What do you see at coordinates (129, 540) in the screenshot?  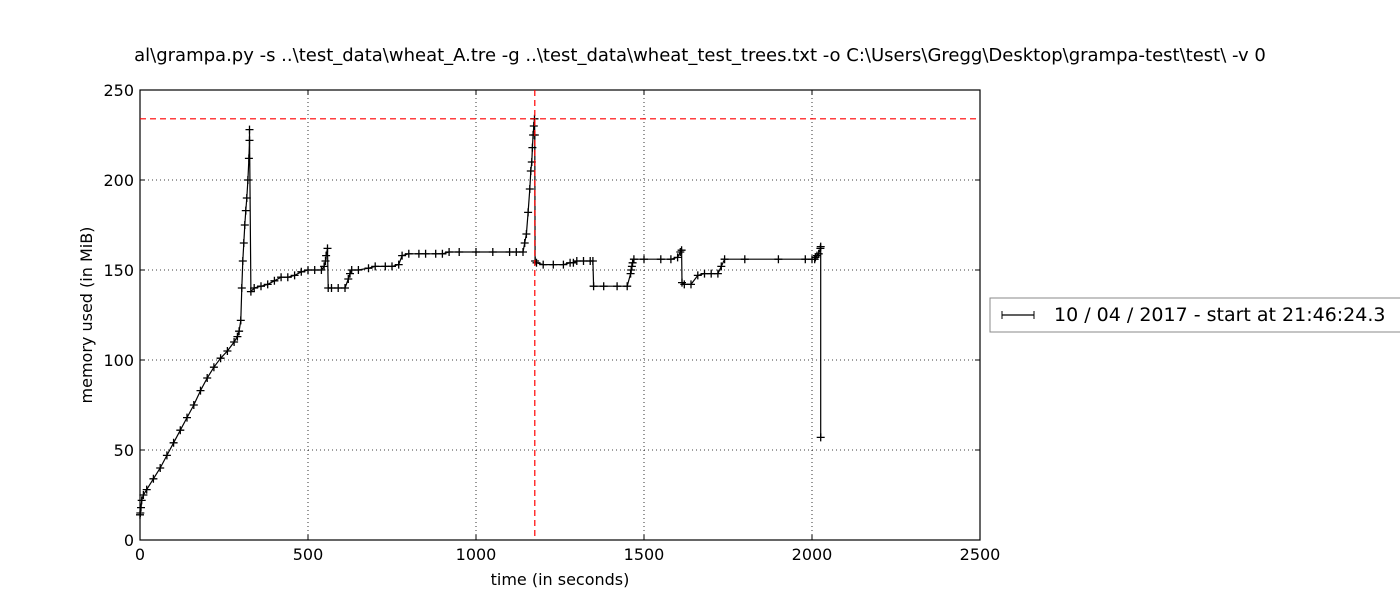 I see `y-tick-label: 0` at bounding box center [129, 540].